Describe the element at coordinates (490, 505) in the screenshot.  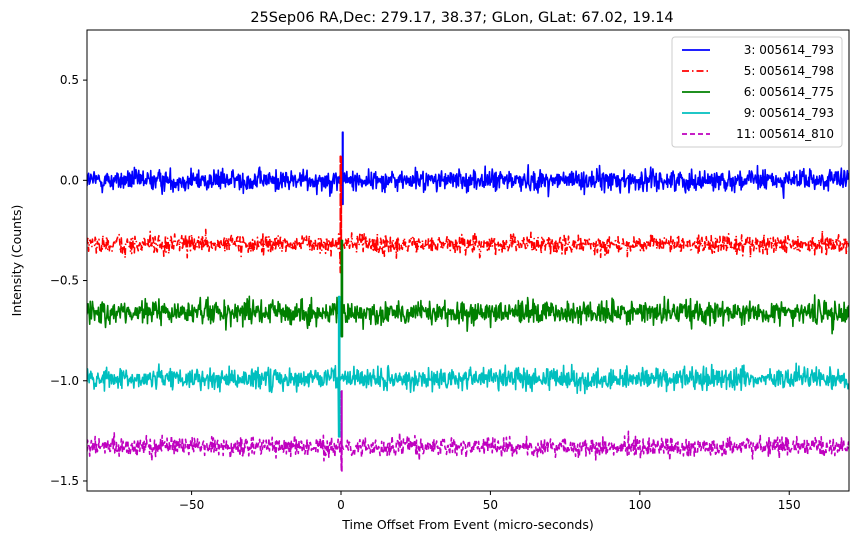
I see `x-tick-label: 50` at that location.